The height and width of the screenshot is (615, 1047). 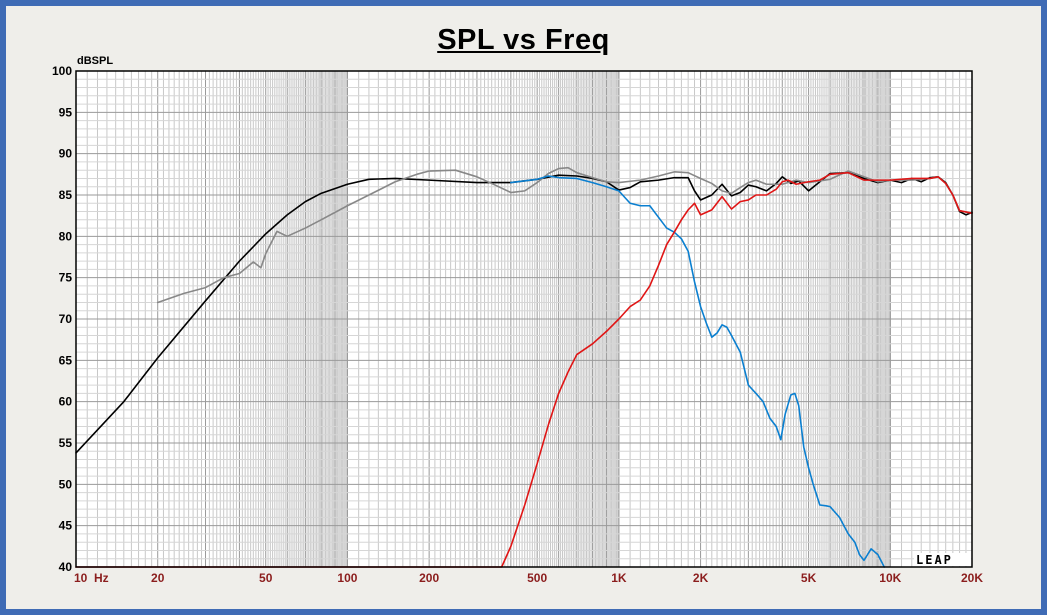 What do you see at coordinates (66, 319) in the screenshot?
I see `y-tick-label: 70` at bounding box center [66, 319].